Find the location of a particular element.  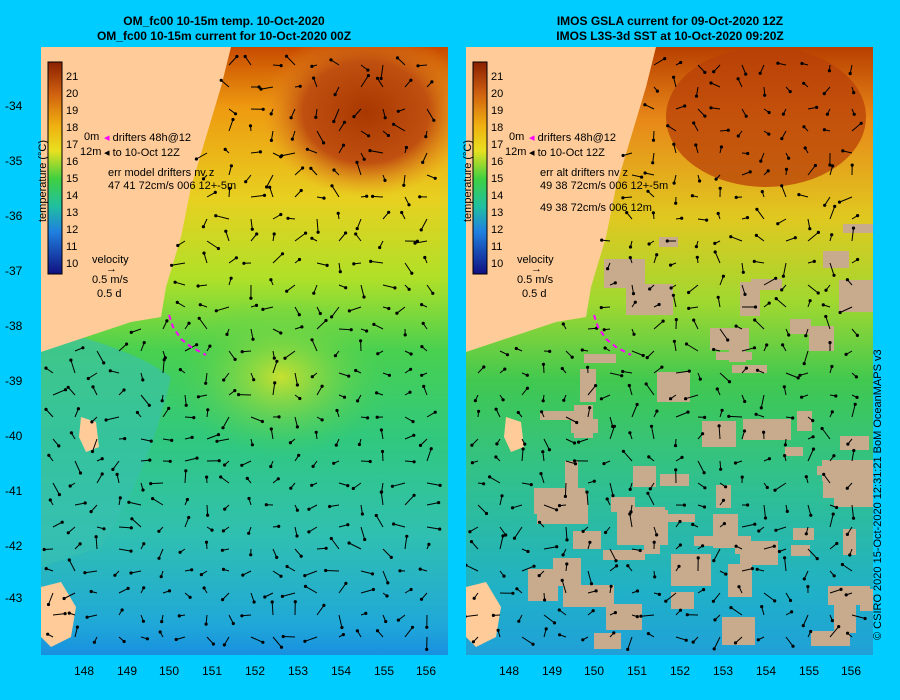

lon-label: 148 is located at coordinates (509, 671).